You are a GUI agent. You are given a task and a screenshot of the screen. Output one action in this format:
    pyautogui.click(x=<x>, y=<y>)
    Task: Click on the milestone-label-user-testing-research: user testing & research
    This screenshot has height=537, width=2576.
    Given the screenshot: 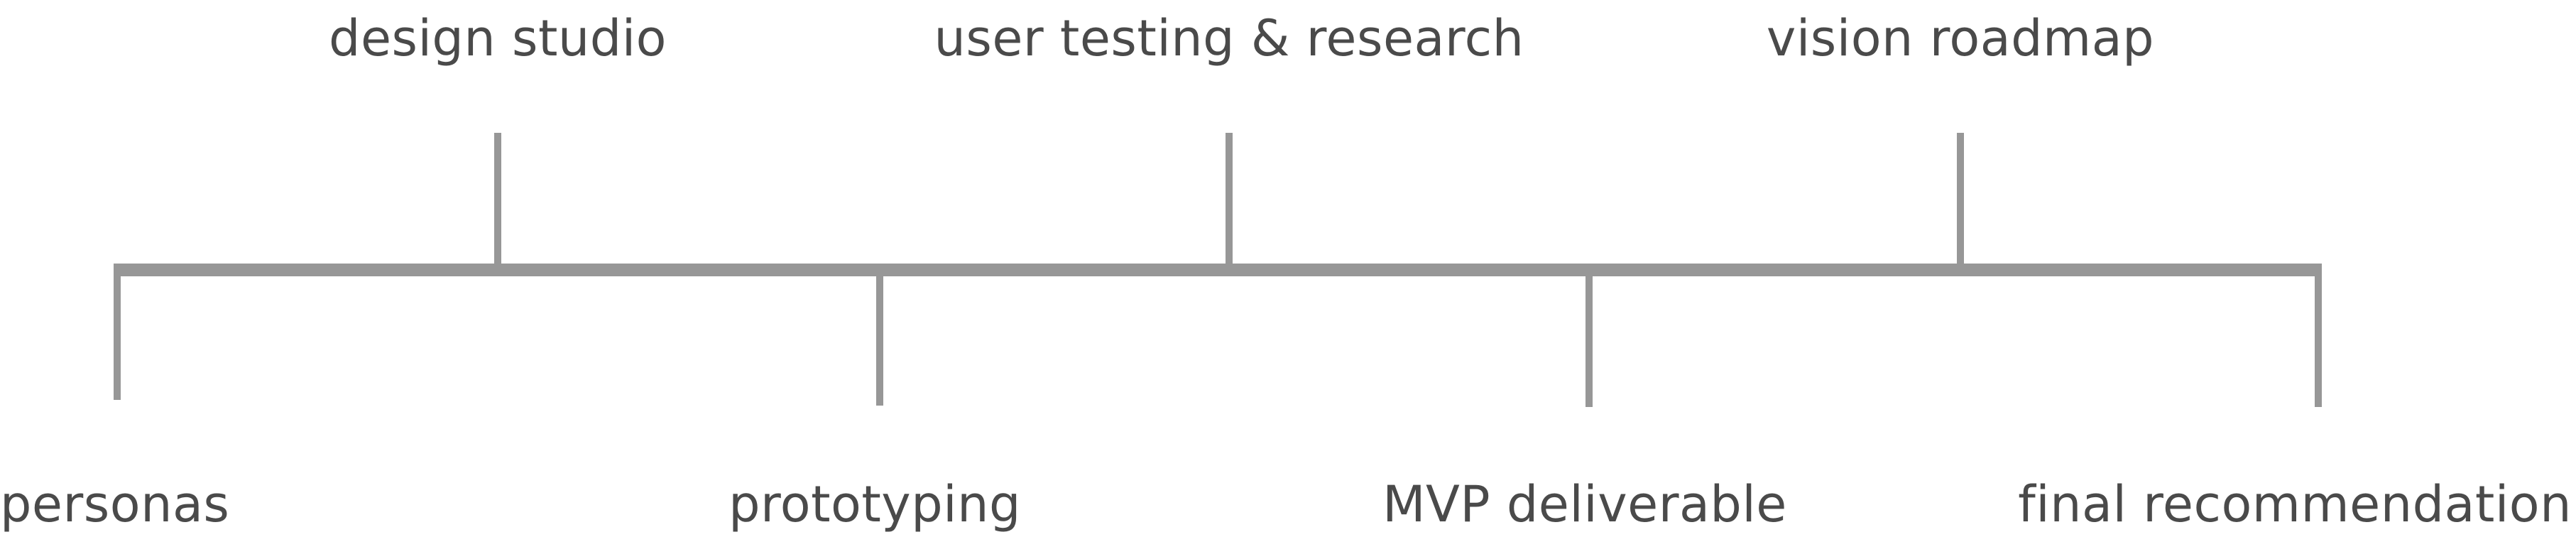 What is the action you would take?
    pyautogui.click(x=1229, y=38)
    